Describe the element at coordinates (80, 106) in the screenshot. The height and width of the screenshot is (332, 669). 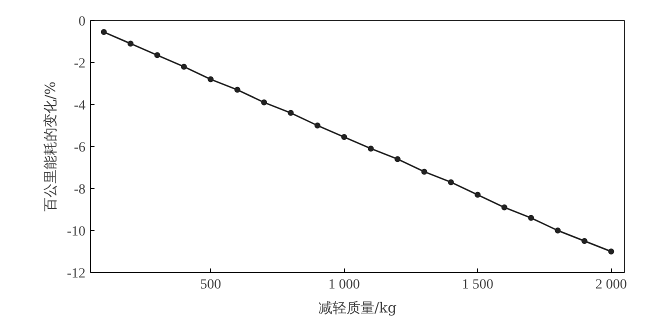
I see `y-tick-label: -4` at that location.